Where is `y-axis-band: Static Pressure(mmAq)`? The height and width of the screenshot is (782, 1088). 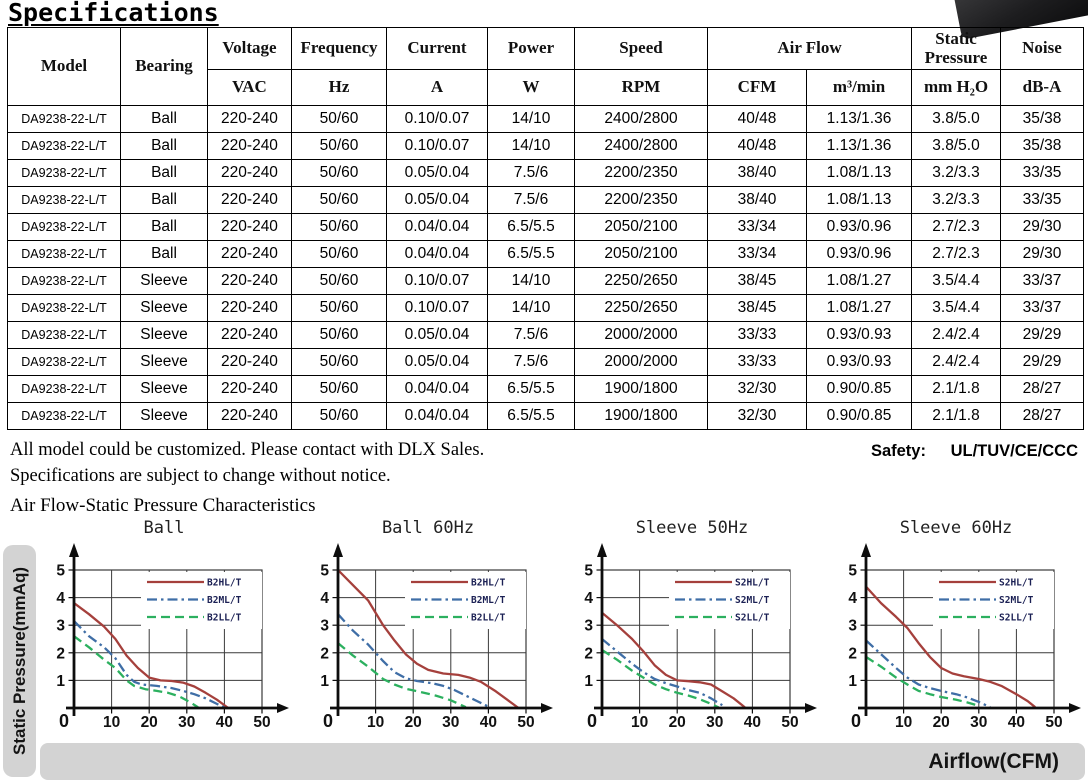 y-axis-band: Static Pressure(mmAq) is located at coordinates (19, 661).